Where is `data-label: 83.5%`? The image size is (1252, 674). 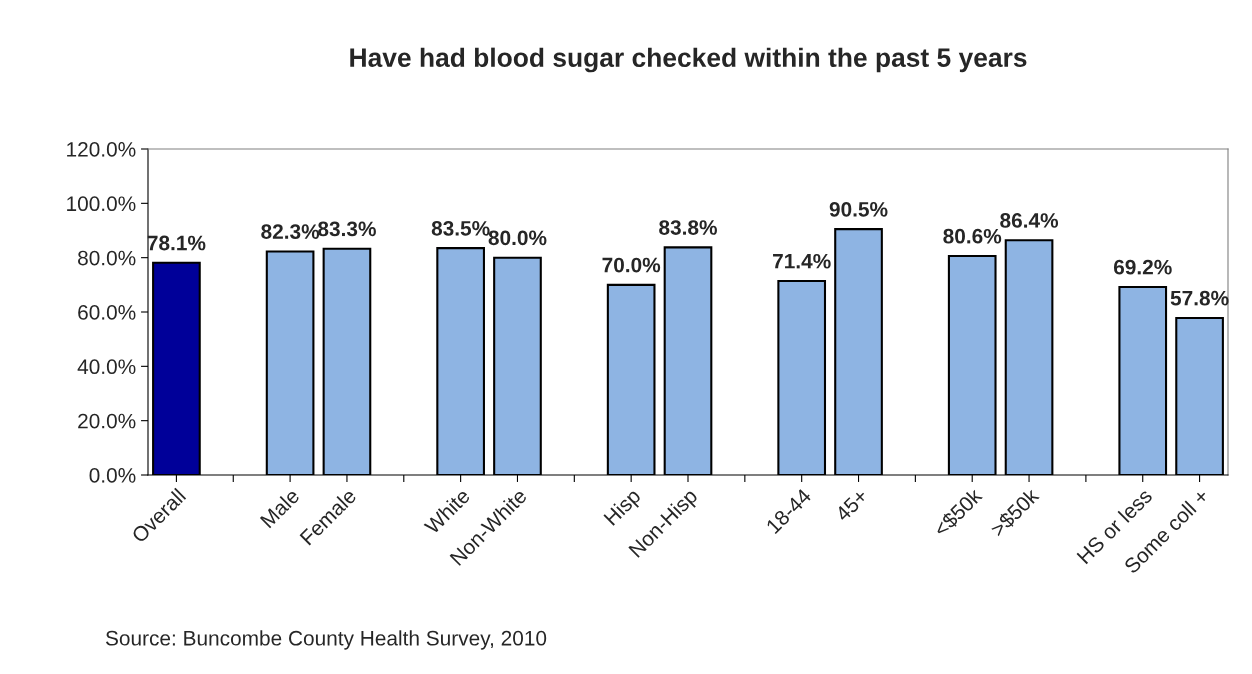
data-label: 83.5% is located at coordinates (460, 228).